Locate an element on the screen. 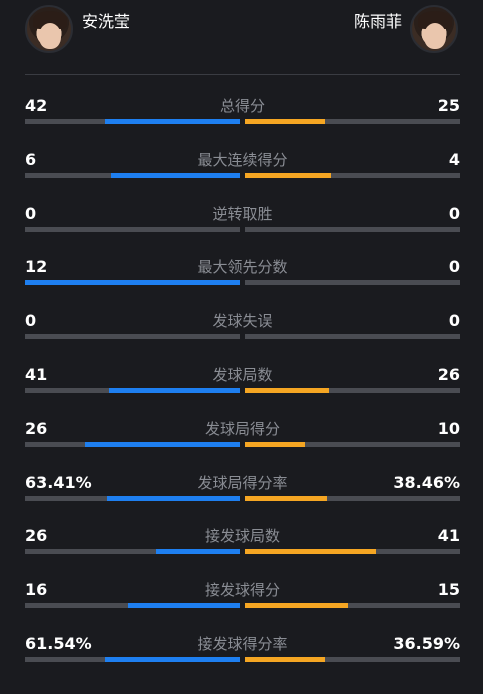 The height and width of the screenshot is (694, 483). stat-label: 接发球得分率 is located at coordinates (242, 644).